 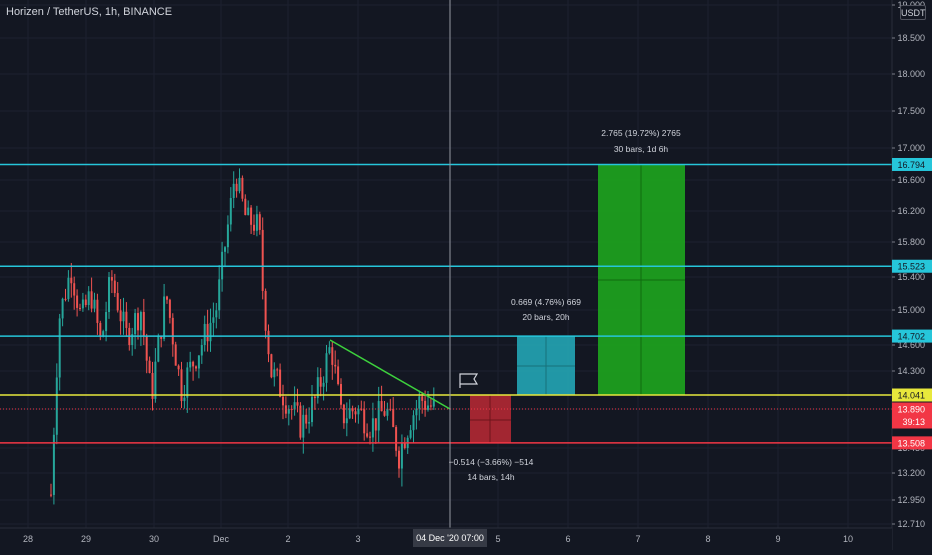 What do you see at coordinates (86, 539) in the screenshot?
I see `time-tick-label: 29` at bounding box center [86, 539].